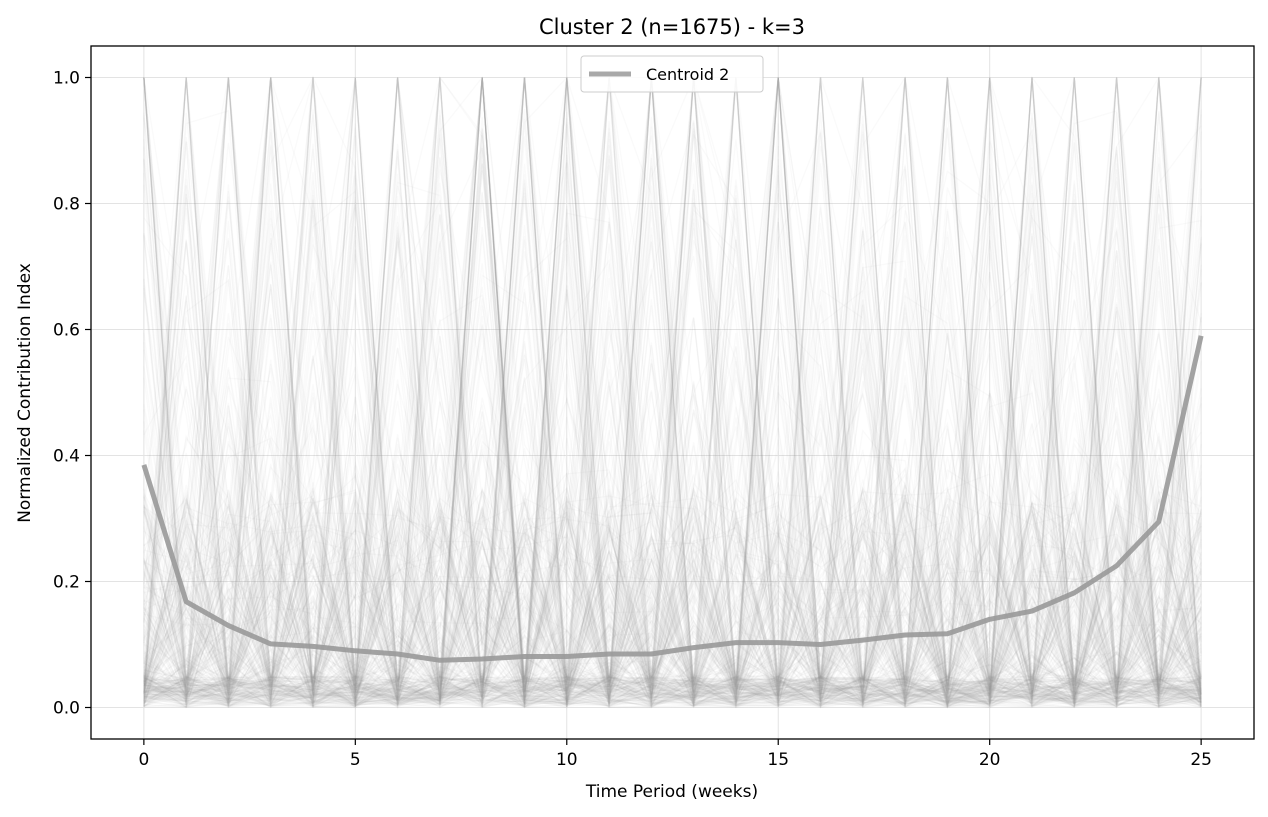  I want to click on x-tick-label: 10, so click(567, 760).